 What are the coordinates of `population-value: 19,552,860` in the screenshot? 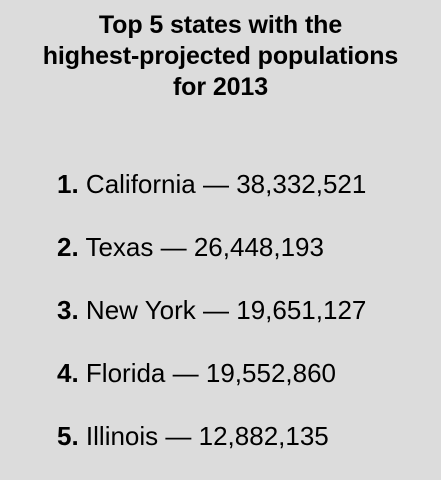 It's located at (271, 373).